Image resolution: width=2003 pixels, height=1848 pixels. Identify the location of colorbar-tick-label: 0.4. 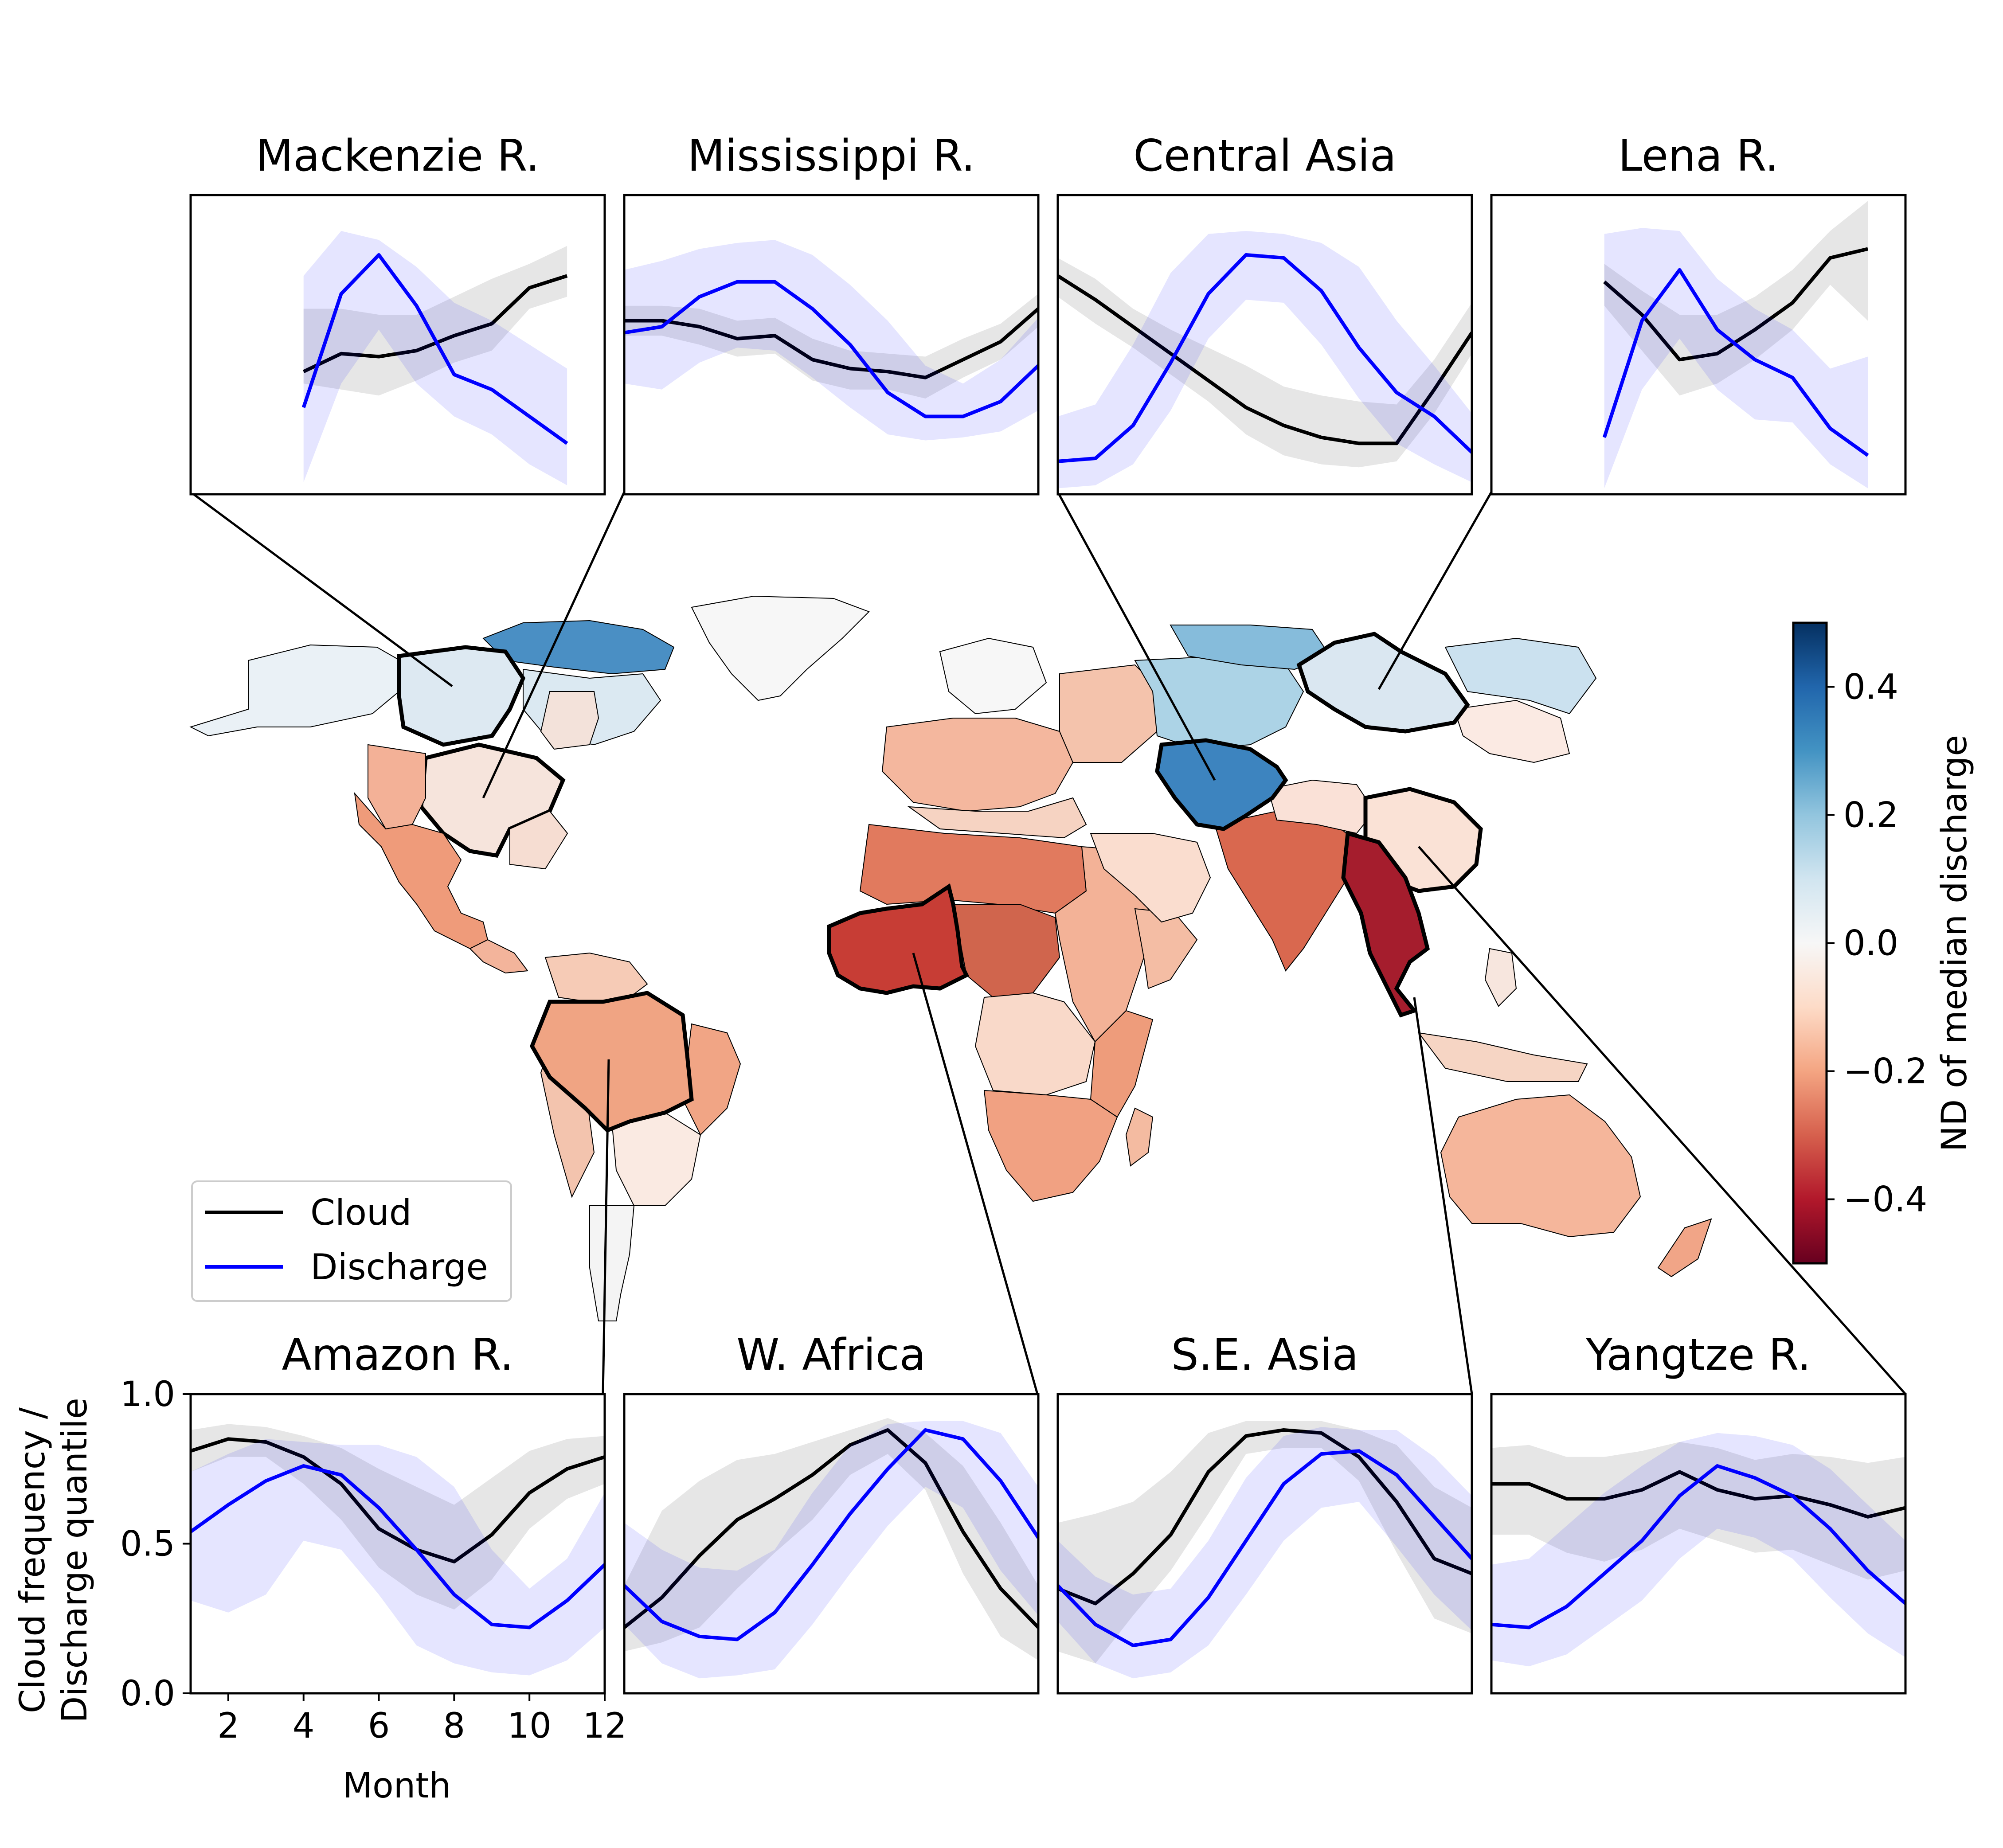
(1870, 687).